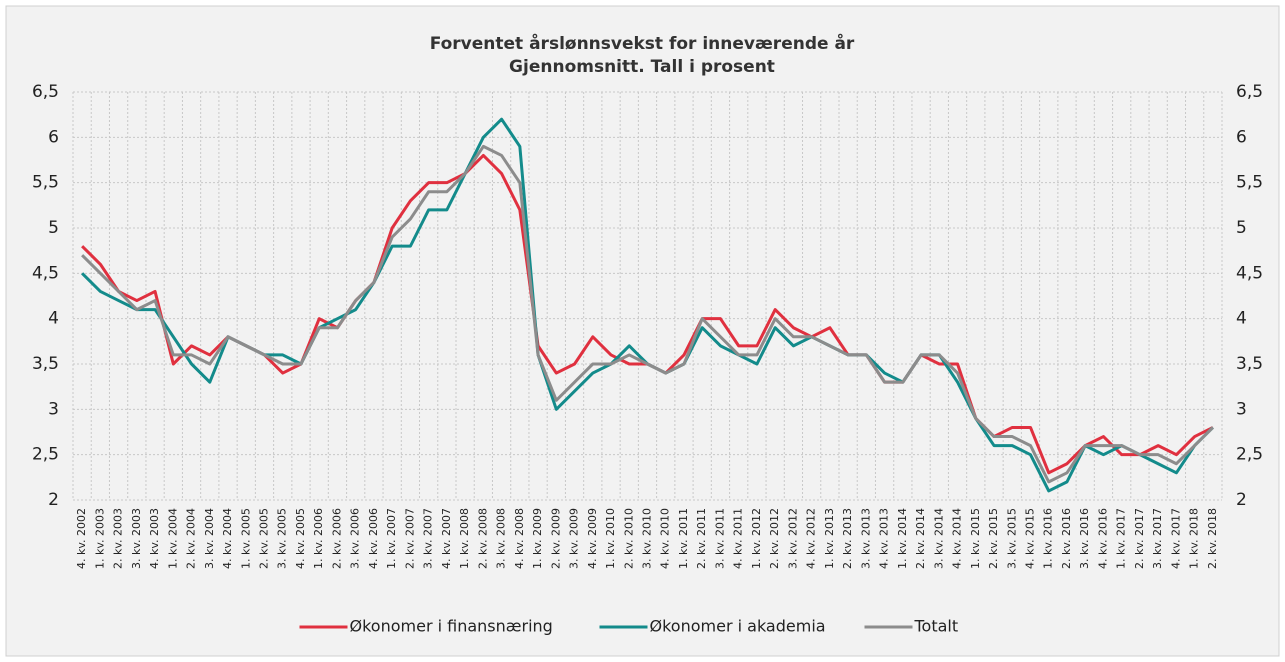 This screenshot has width=1285, height=662. Describe the element at coordinates (975, 538) in the screenshot. I see `x-tick-label: 1. kv. 2015` at that location.